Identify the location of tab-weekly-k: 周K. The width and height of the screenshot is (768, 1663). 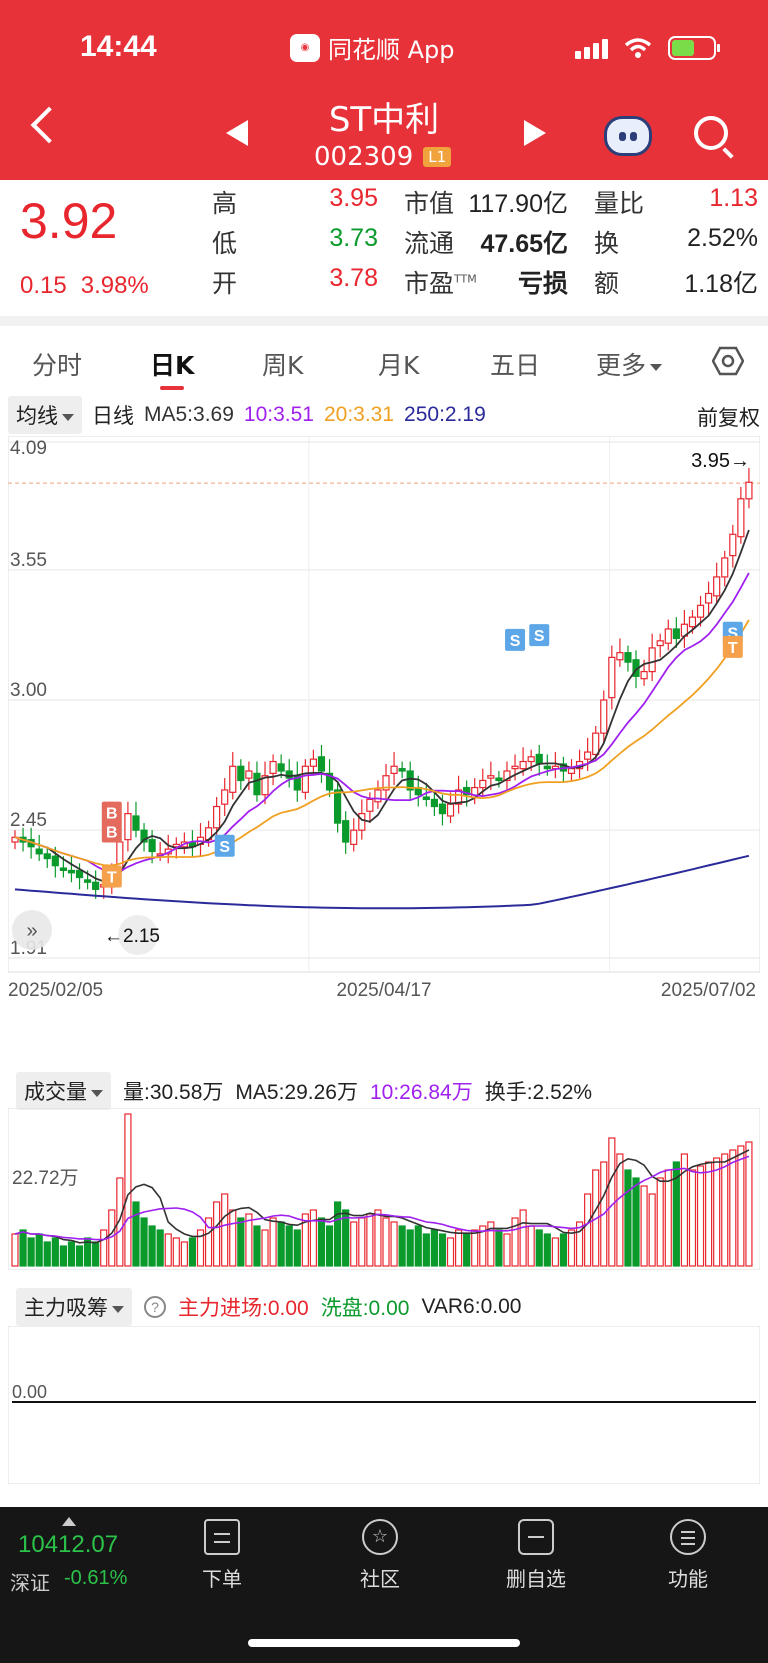
(283, 365).